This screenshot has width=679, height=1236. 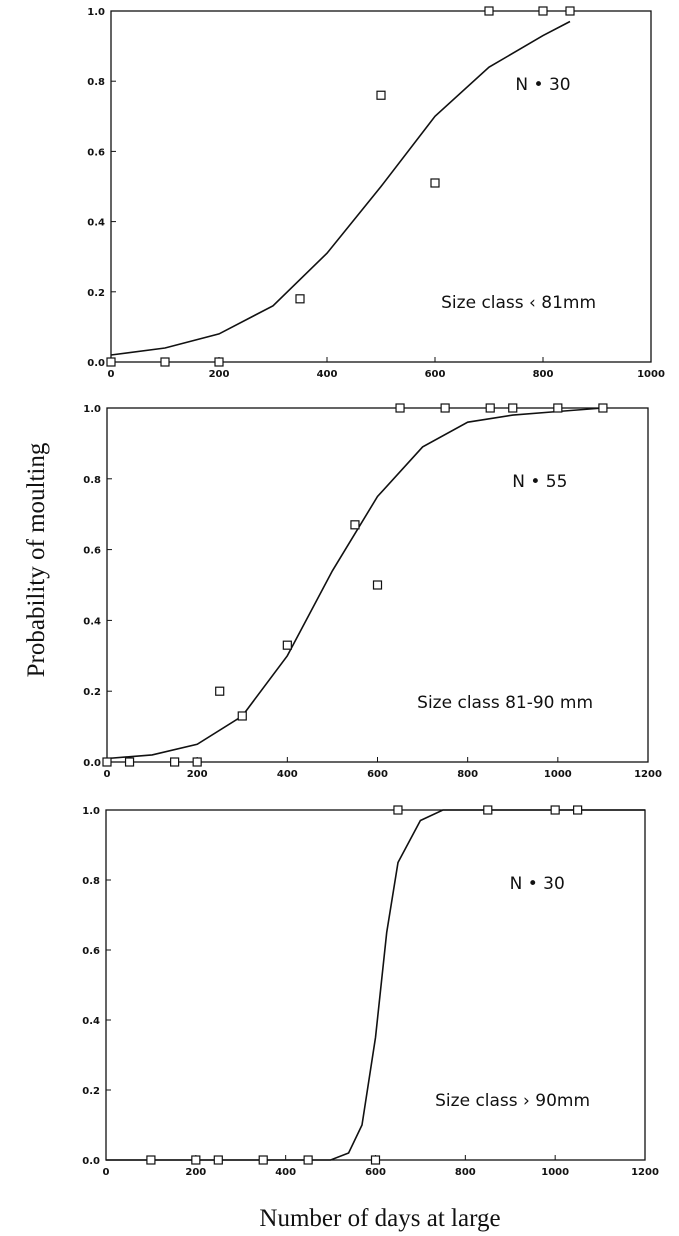 I want to click on sample-size-annotation: N • 55, so click(x=539, y=482).